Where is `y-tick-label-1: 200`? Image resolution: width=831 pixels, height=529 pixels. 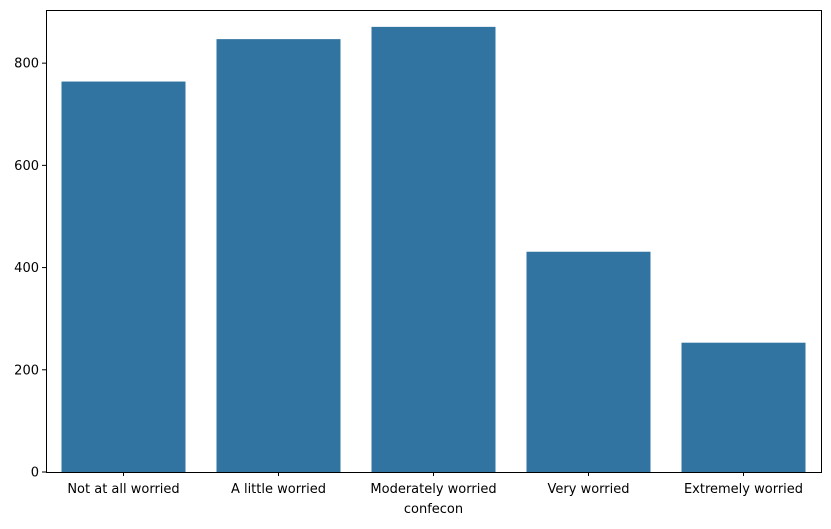
y-tick-label-1: 200 is located at coordinates (26, 370).